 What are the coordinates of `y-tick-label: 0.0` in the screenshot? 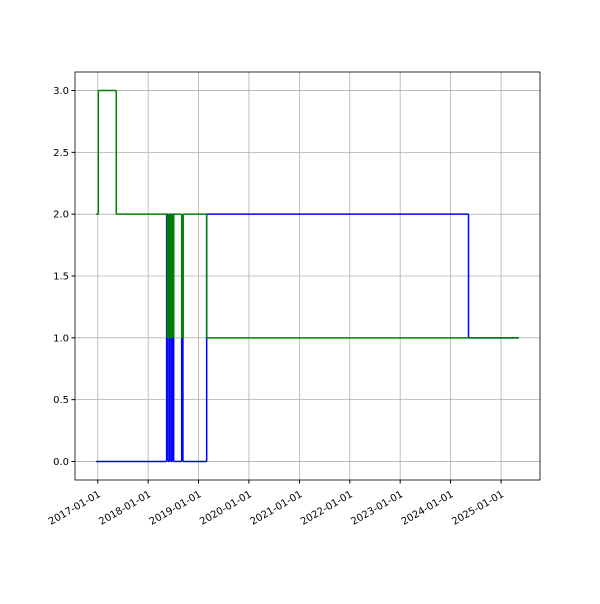 It's located at (61, 462).